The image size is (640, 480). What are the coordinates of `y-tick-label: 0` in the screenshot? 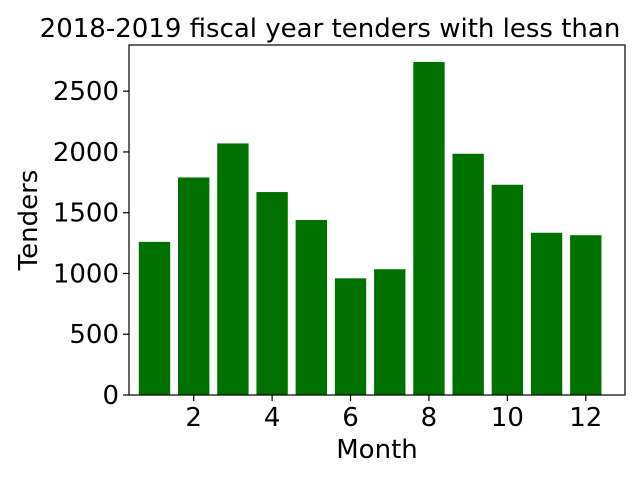 It's located at (110, 396).